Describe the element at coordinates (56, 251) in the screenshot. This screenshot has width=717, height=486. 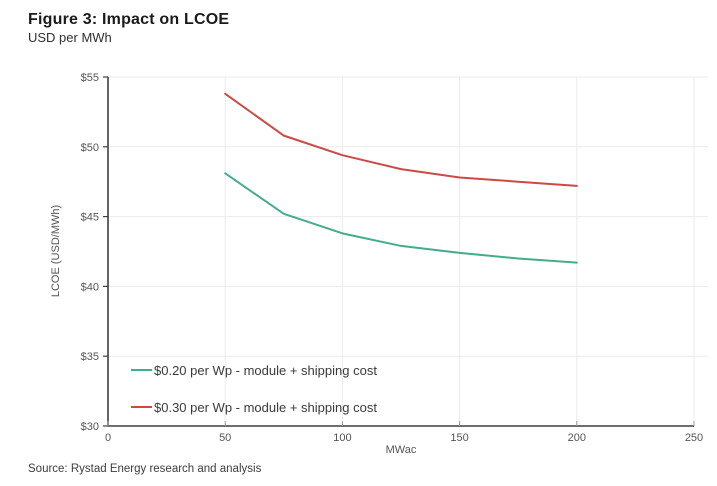
I see `y-axis-title: LCOE (USD/MWh)` at that location.